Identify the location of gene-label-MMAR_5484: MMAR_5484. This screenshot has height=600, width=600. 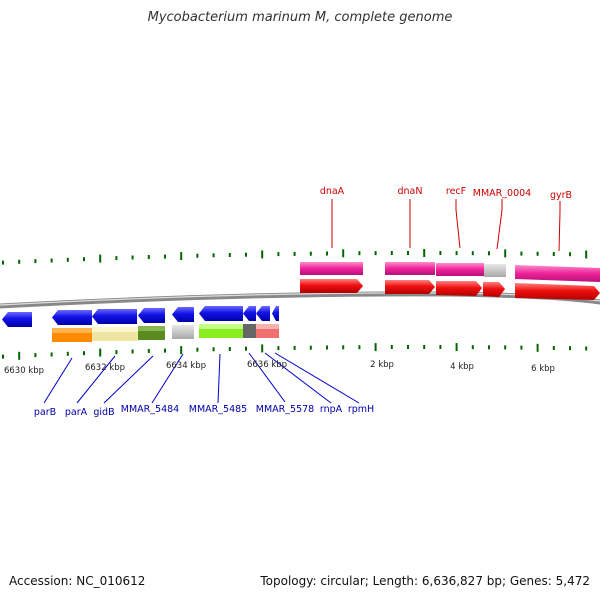
(150, 409).